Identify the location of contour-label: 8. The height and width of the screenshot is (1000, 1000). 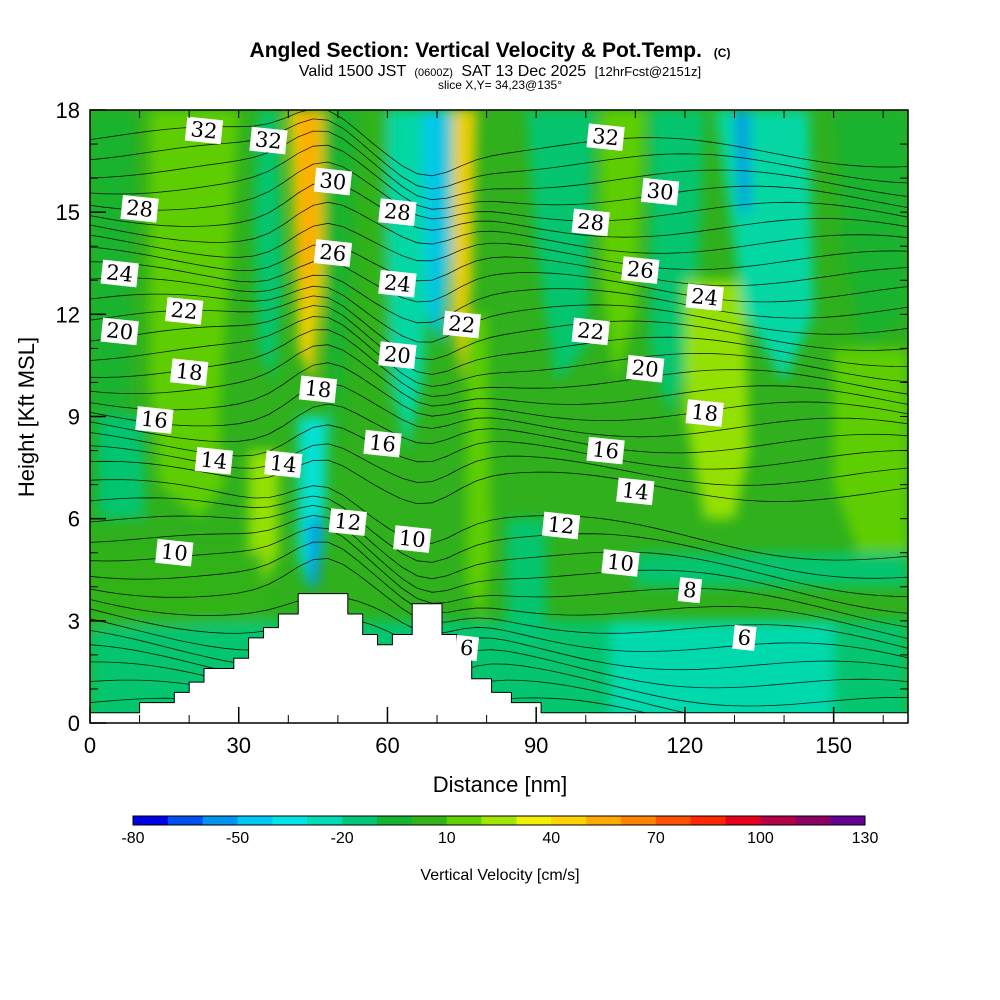
(690, 590).